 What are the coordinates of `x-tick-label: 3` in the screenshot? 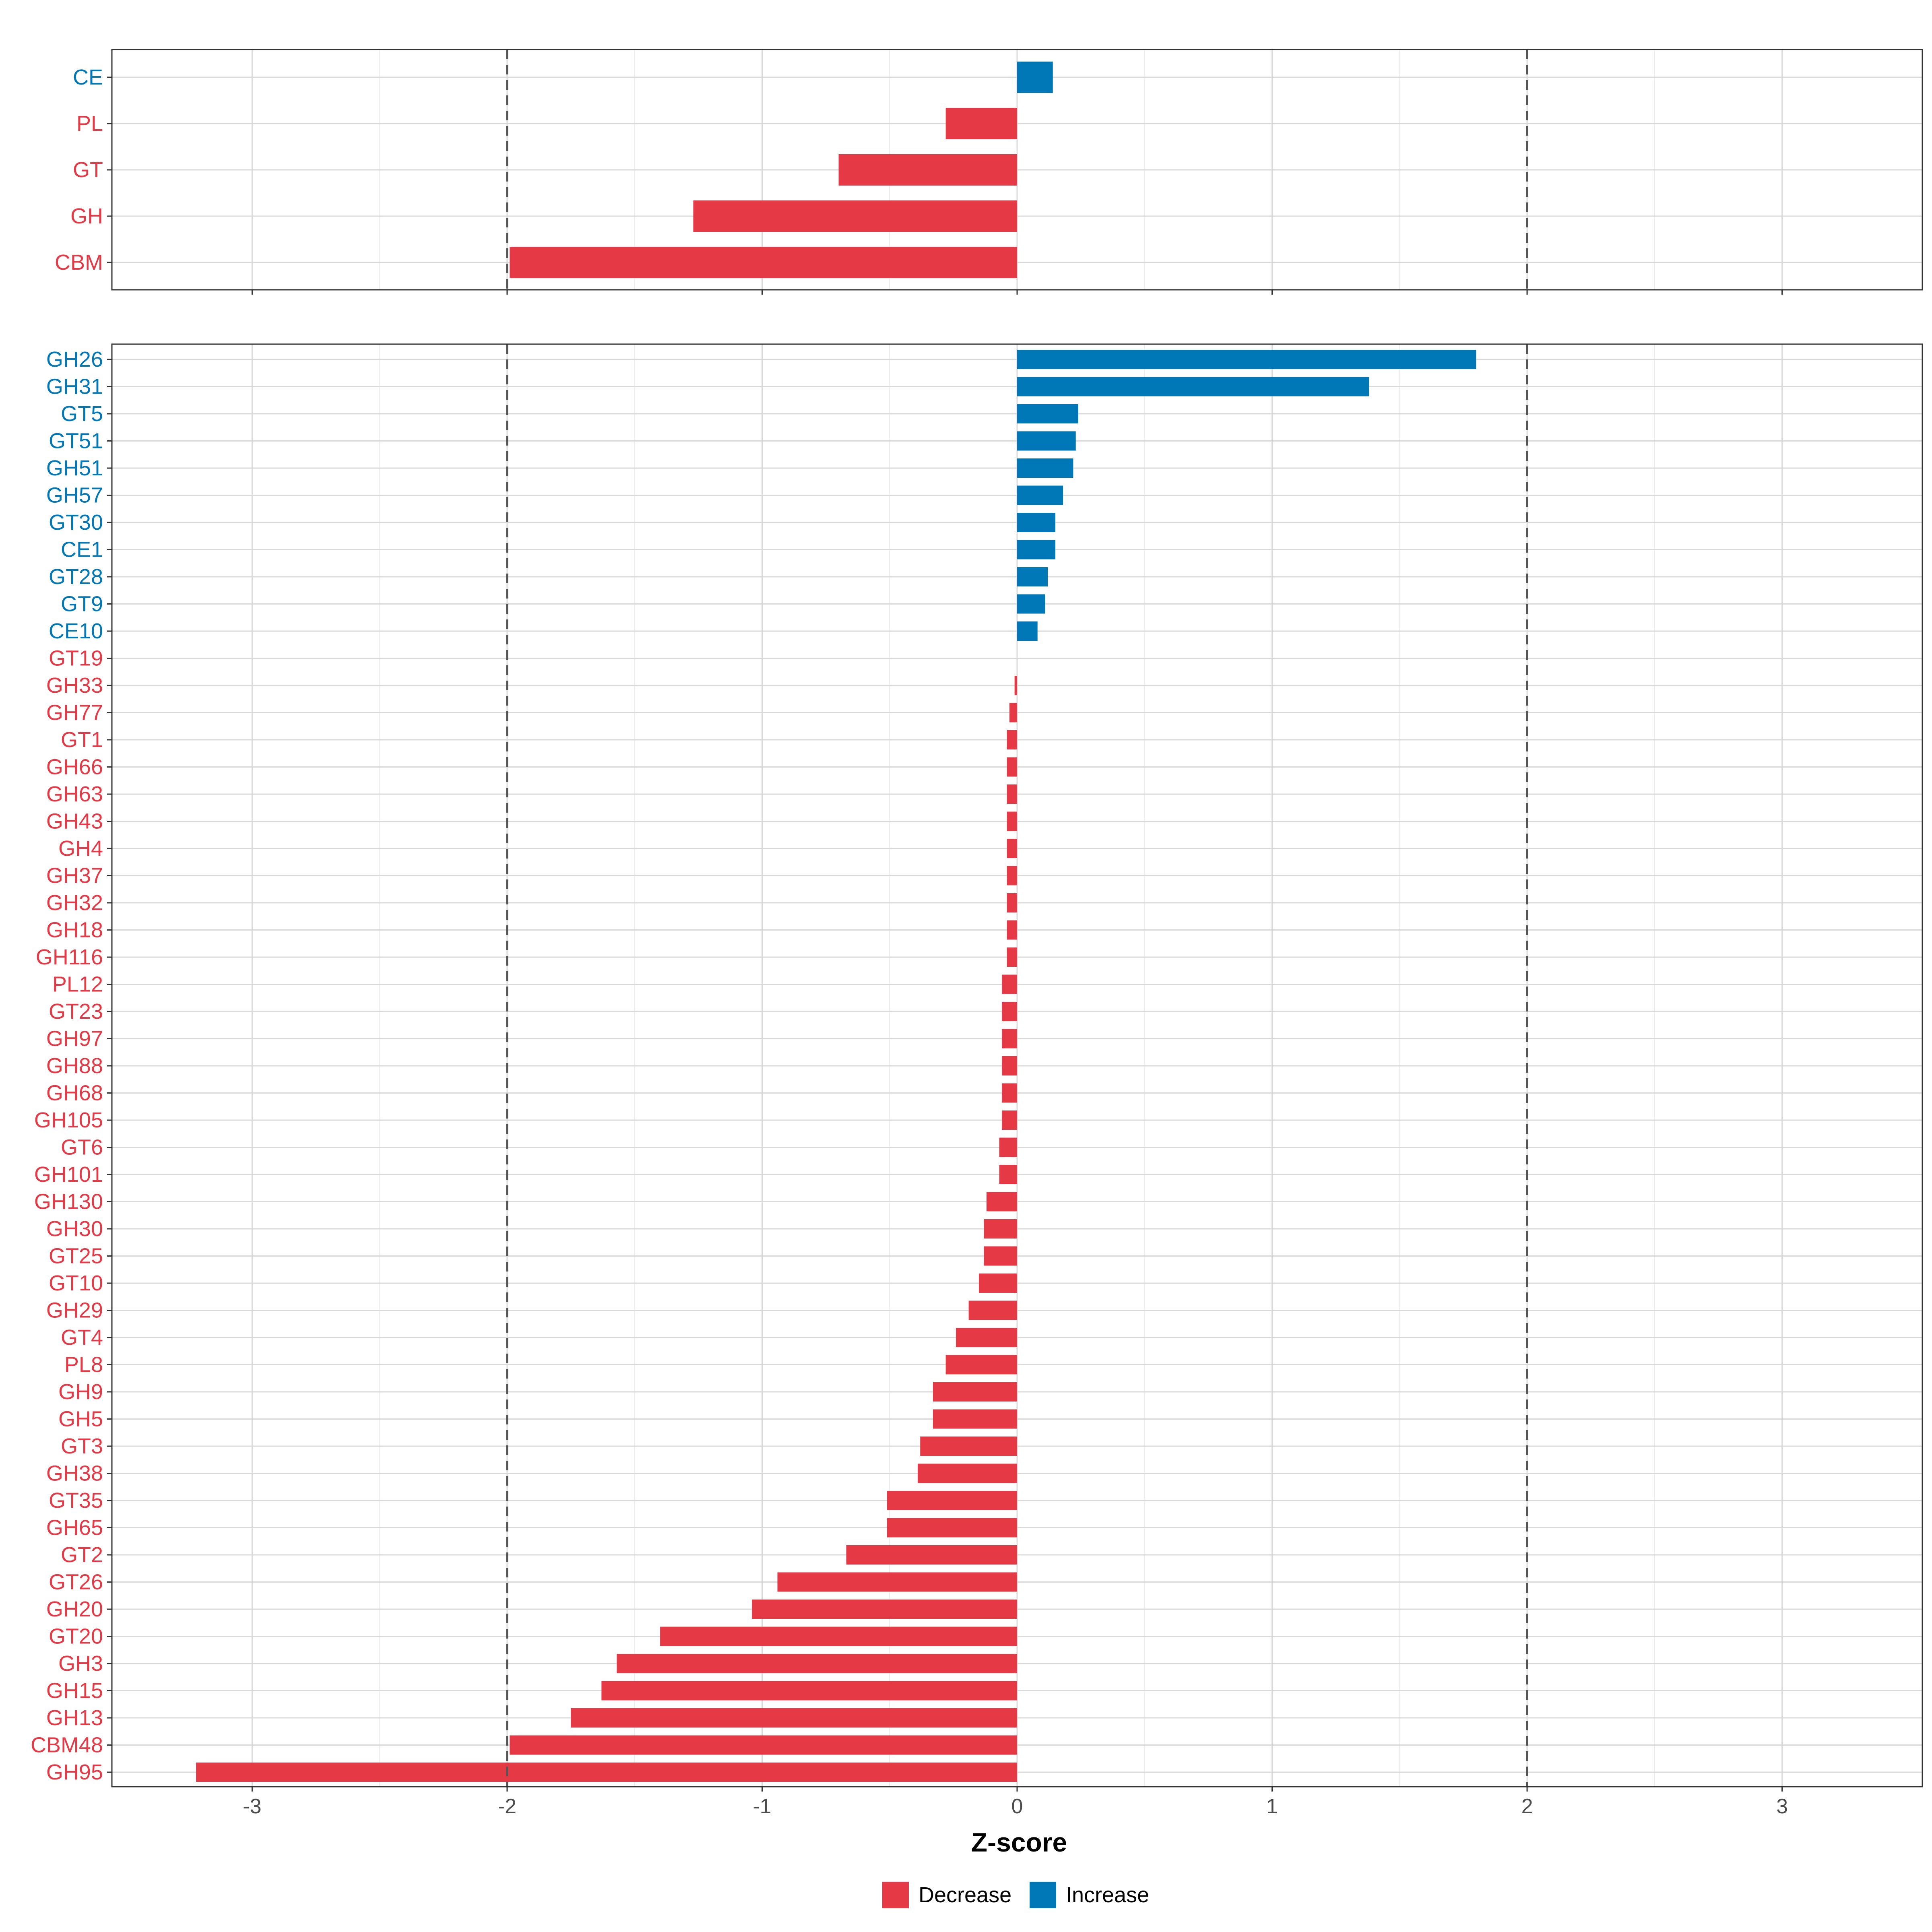 It's located at (1782, 1806).